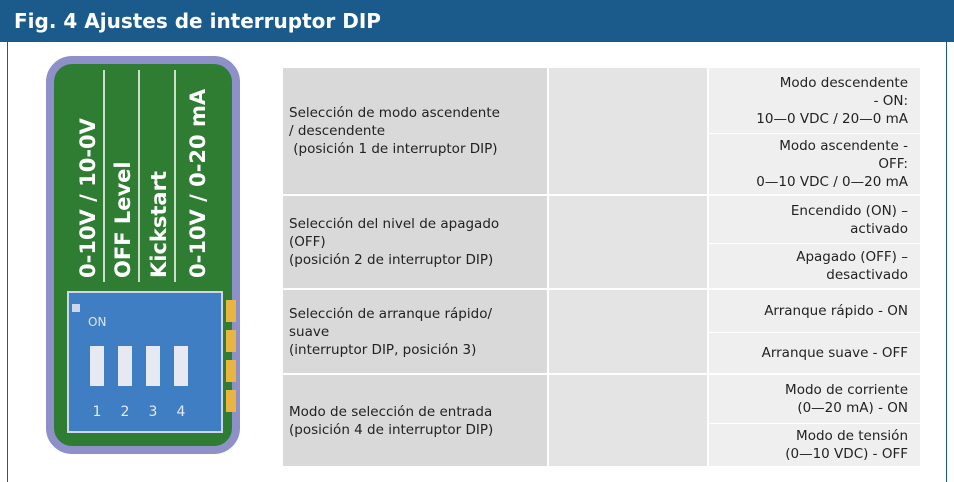 Image resolution: width=954 pixels, height=482 pixels. What do you see at coordinates (125, 412) in the screenshot?
I see `board-switch-number: 2` at bounding box center [125, 412].